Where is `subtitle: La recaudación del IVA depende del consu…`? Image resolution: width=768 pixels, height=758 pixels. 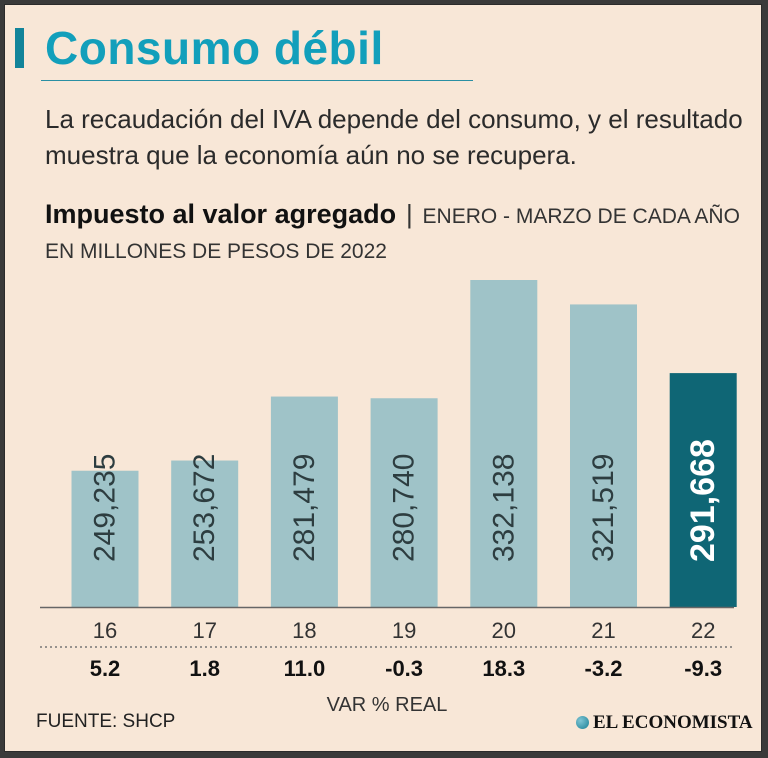 subtitle: La recaudación del IVA depende del consu… is located at coordinates (394, 137).